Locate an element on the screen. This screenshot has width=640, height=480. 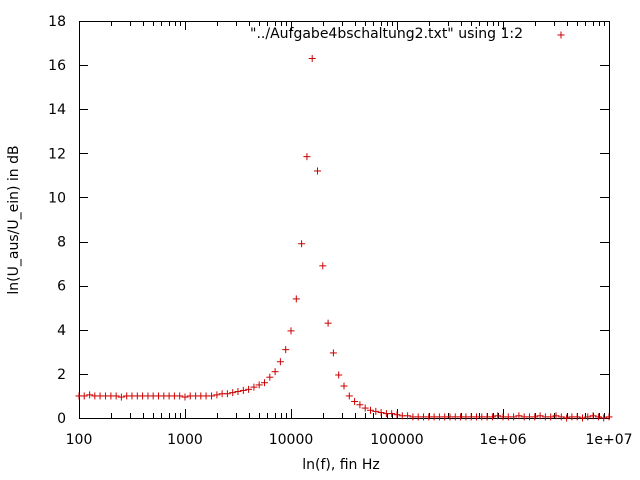
legend: "../Aufgabe4bschaltung2.txt" using 1:2 is located at coordinates (407, 34).